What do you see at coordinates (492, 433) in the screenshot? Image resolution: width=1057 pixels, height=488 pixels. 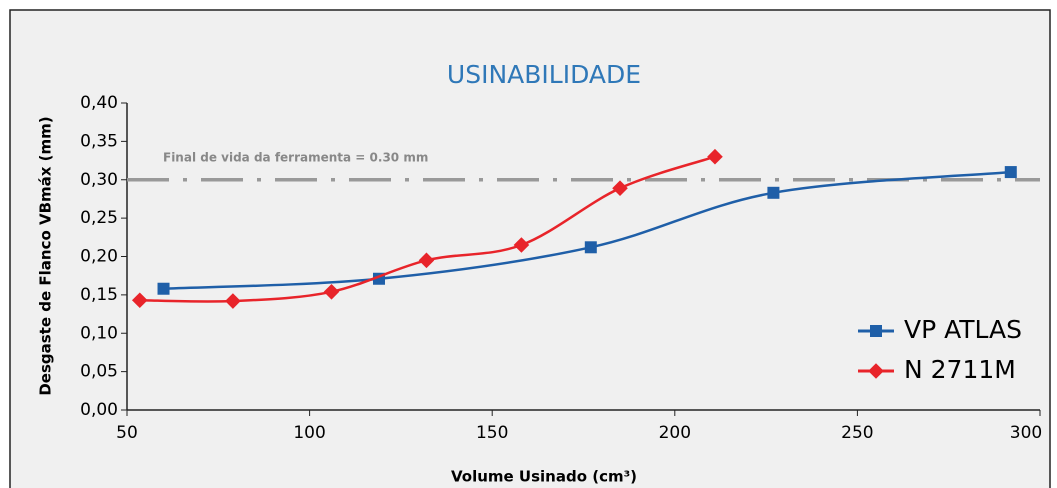 I see `x-tick-label: 150` at bounding box center [492, 433].